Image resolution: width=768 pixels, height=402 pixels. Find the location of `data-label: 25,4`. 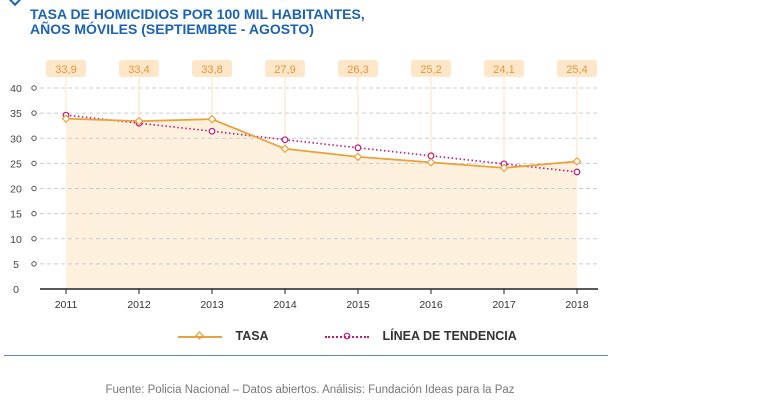

data-label: 25,4 is located at coordinates (576, 70).